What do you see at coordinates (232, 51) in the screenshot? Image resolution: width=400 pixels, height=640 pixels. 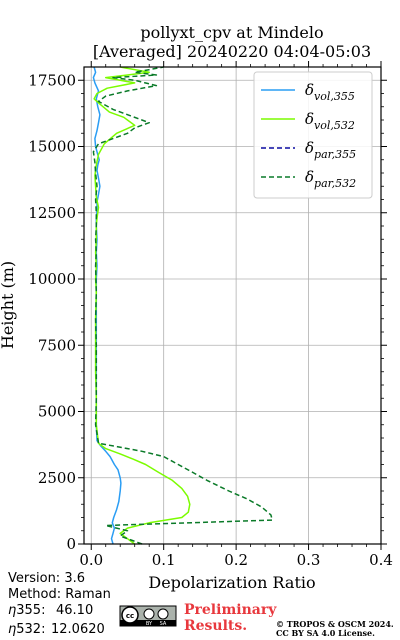 I see `chart-title-line-2: [Averaged] 20240220 04:04-05:03` at bounding box center [232, 51].